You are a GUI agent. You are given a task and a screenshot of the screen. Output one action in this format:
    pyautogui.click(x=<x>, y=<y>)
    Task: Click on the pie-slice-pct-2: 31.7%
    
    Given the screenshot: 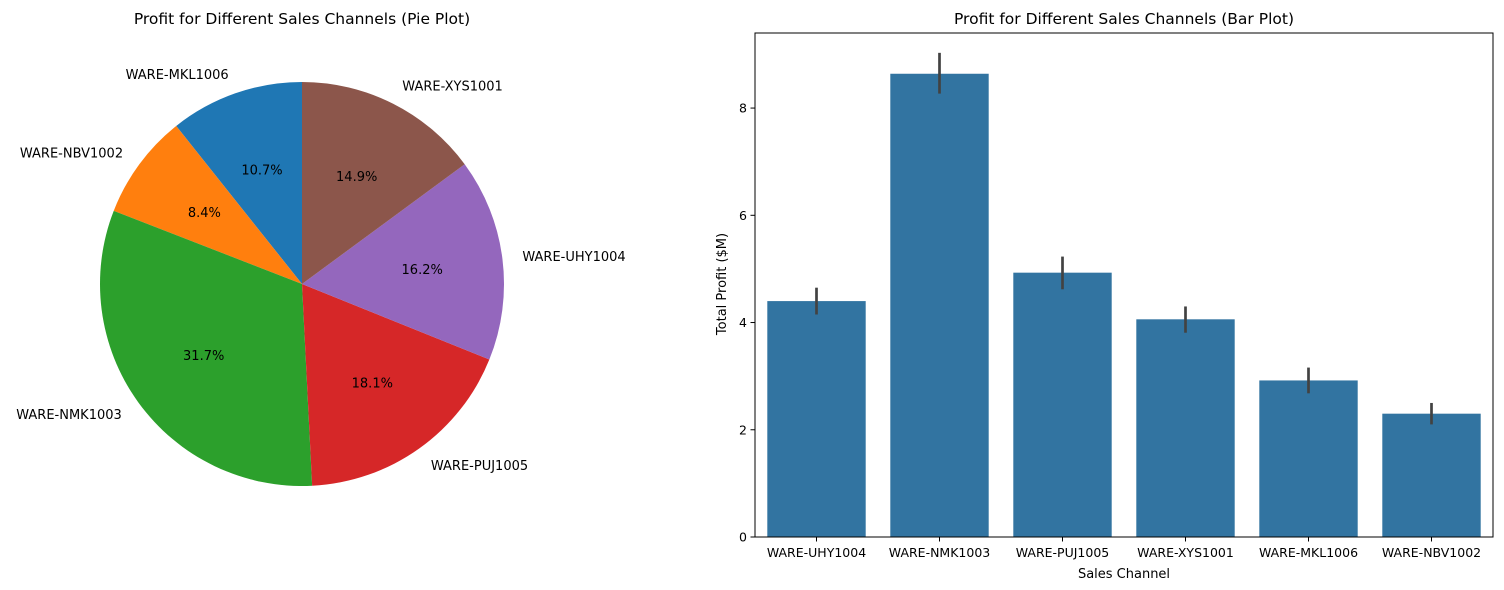 What is the action you would take?
    pyautogui.click(x=203, y=356)
    